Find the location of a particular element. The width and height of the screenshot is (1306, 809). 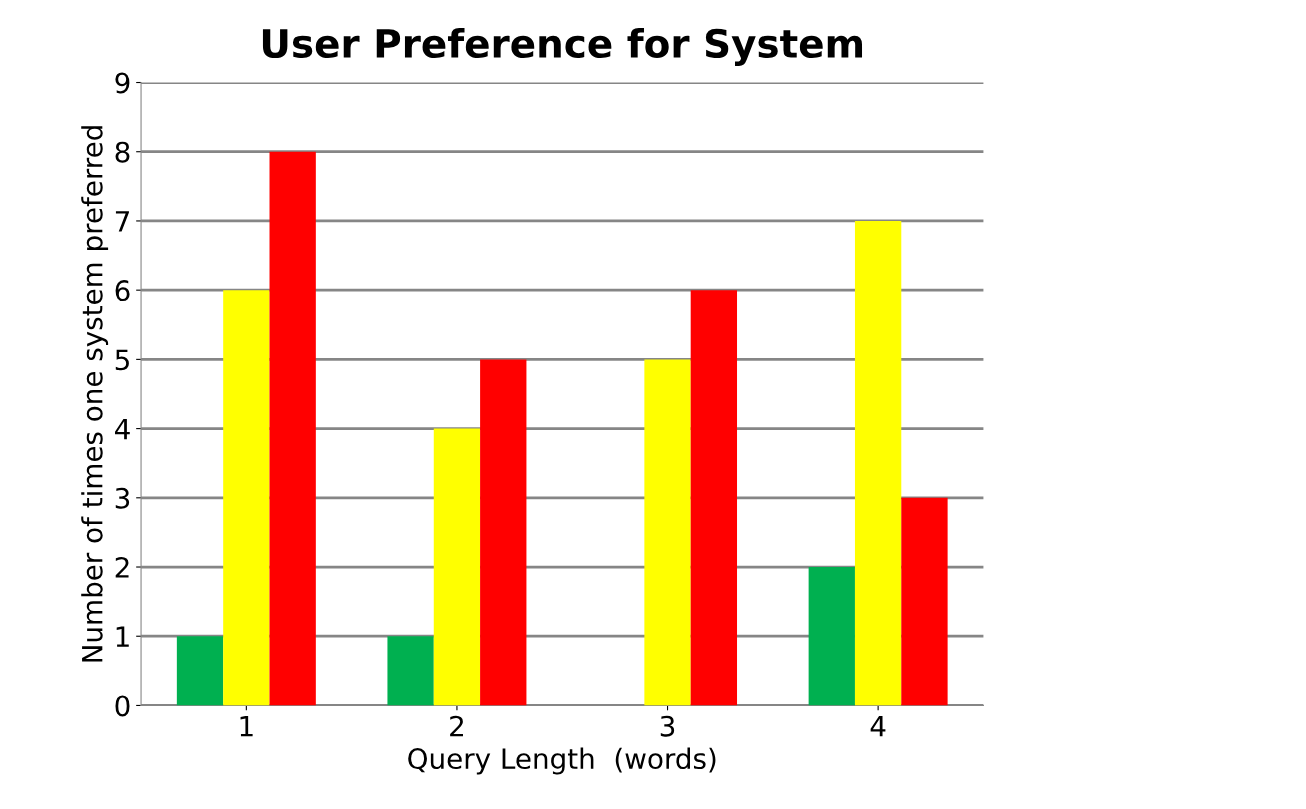

y-tick-label: 4 is located at coordinates (122, 429).